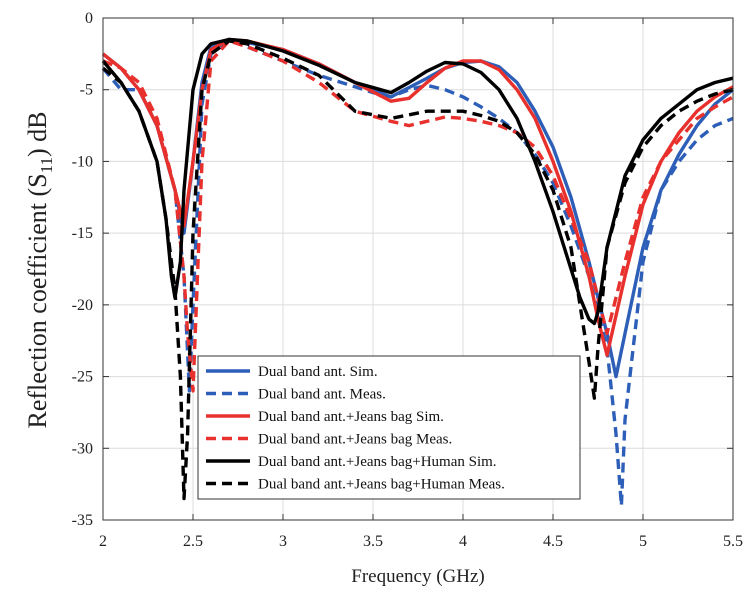  I want to click on x-axis-label: Frequency (GHz), so click(417, 576).